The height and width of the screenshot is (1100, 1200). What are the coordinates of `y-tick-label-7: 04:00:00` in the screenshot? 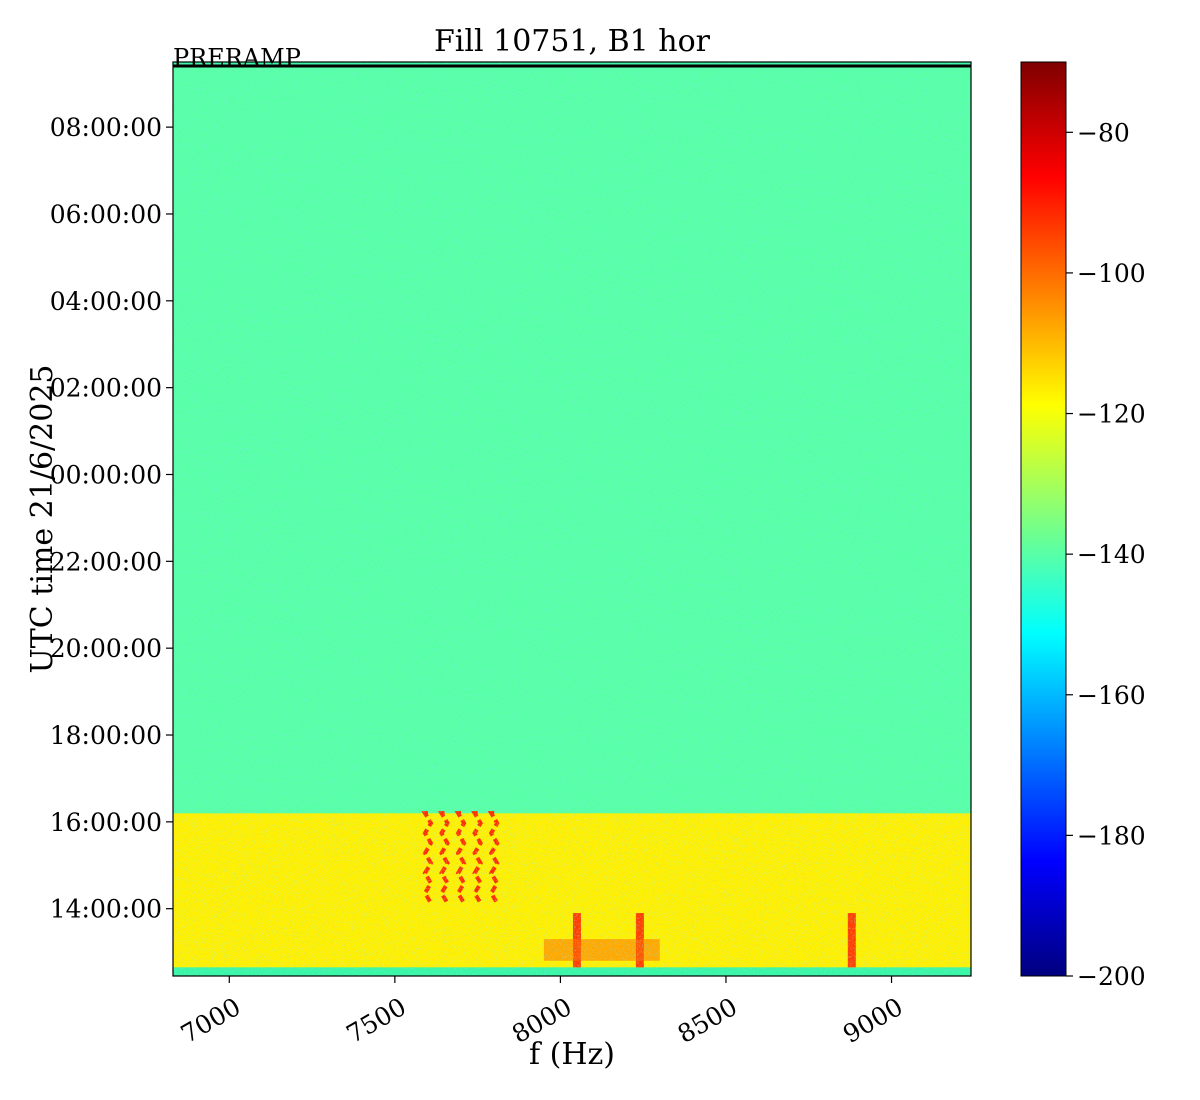 It's located at (106, 301).